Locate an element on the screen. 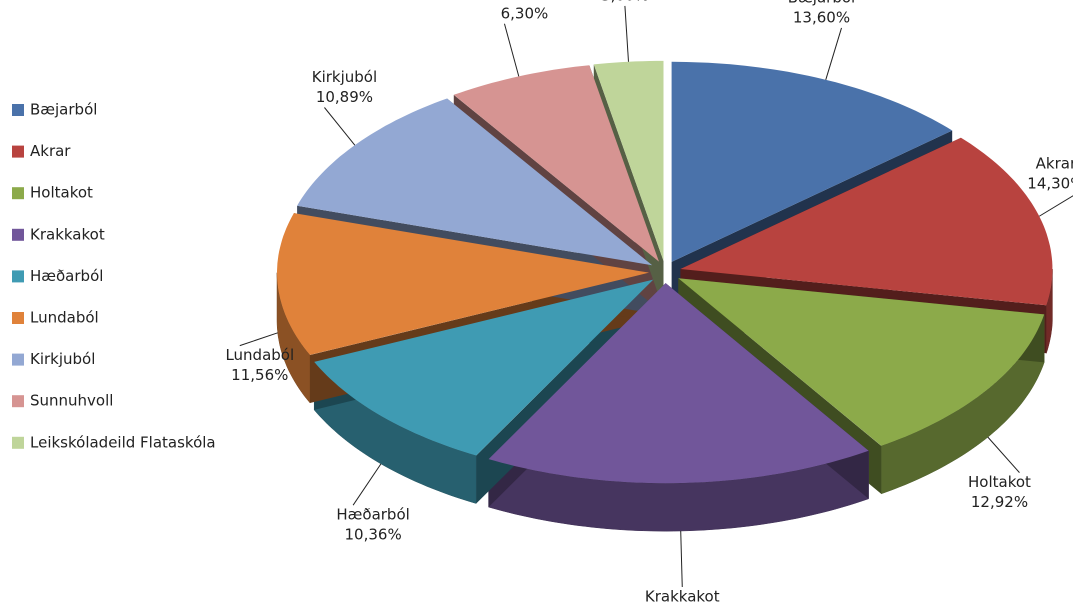  slice-side is located at coordinates (395, 432).